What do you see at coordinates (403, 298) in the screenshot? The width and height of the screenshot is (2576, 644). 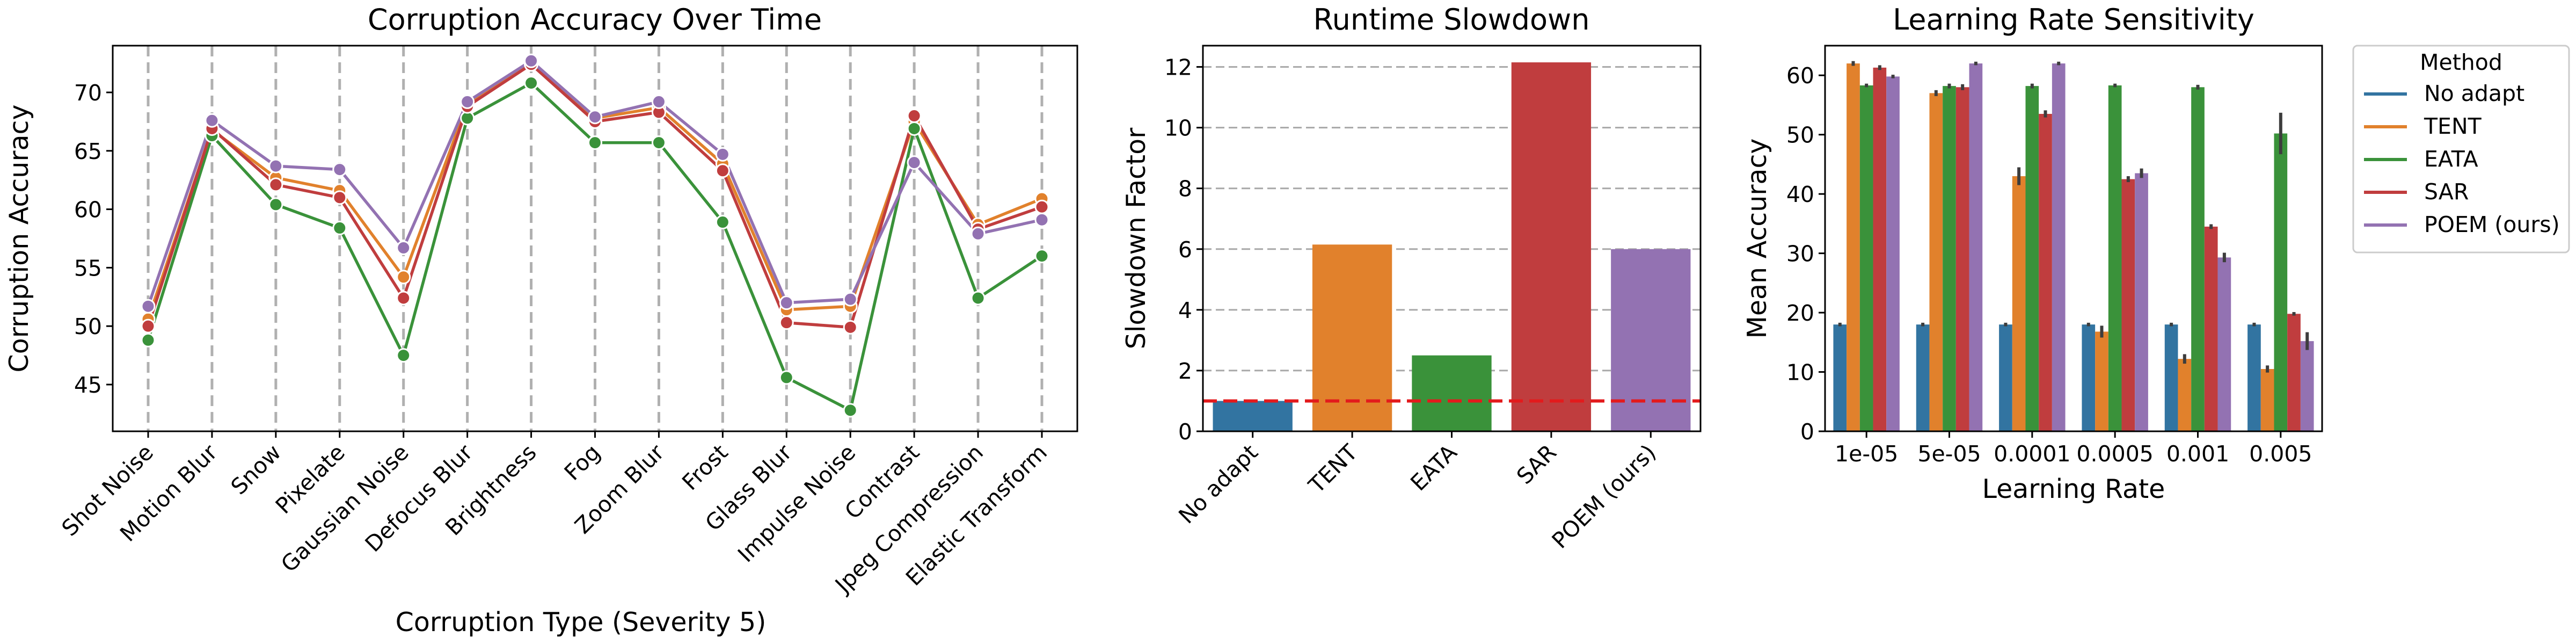 I see `point-sar-gaussian-noise` at bounding box center [403, 298].